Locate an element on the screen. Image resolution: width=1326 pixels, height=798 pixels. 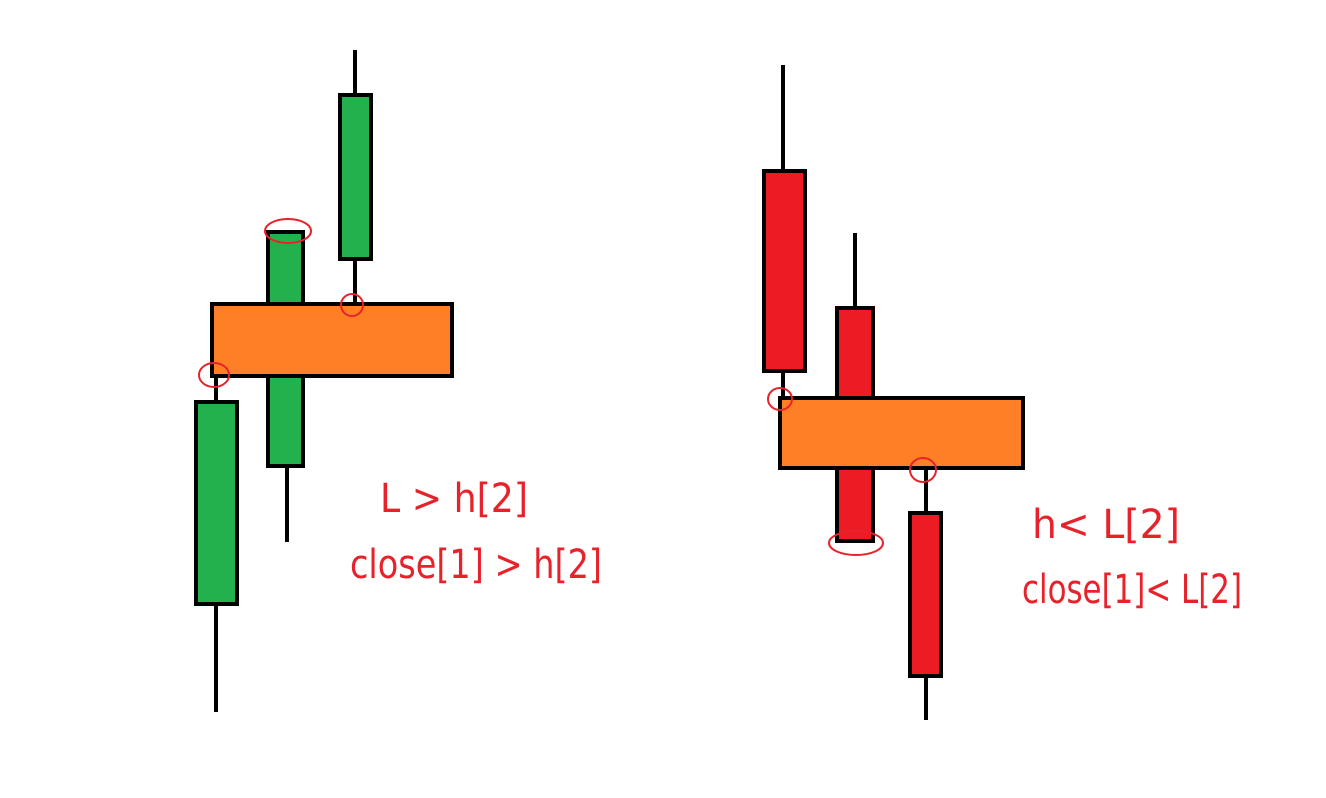
bear-condition-1: h< L[2] is located at coordinates (1106, 525).